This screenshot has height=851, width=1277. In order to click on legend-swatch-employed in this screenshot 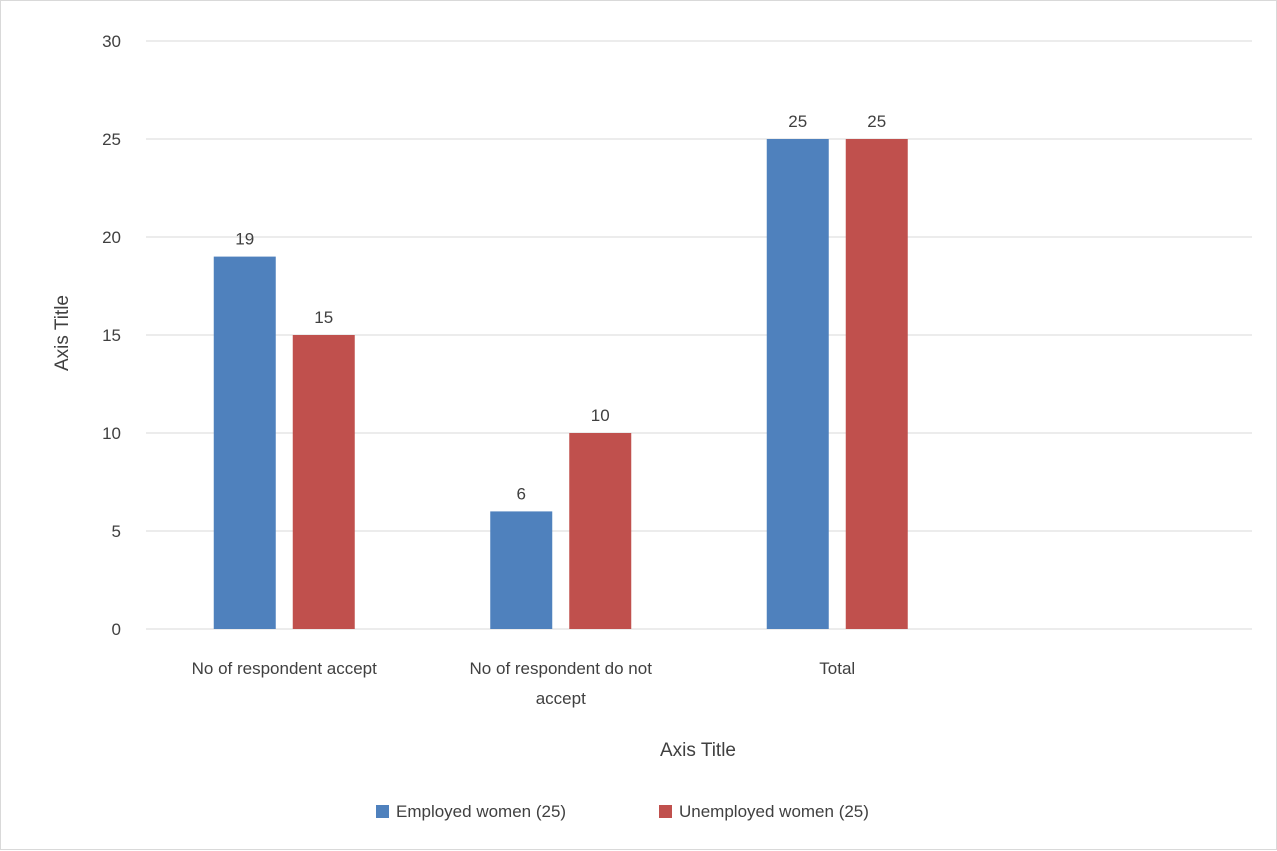, I will do `click(382, 811)`.